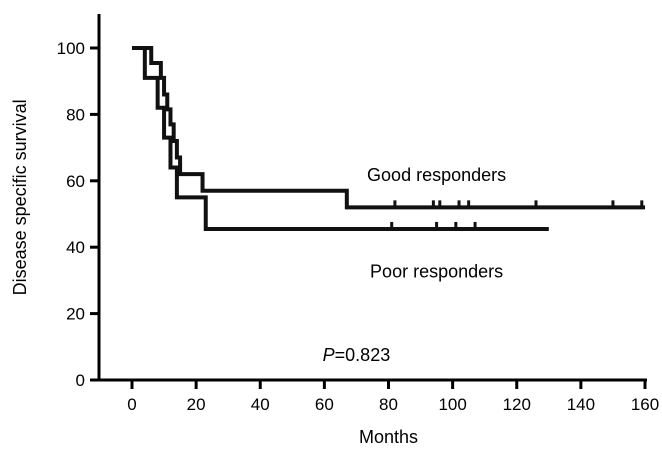  What do you see at coordinates (324, 404) in the screenshot?
I see `x-tick-label: 60` at bounding box center [324, 404].